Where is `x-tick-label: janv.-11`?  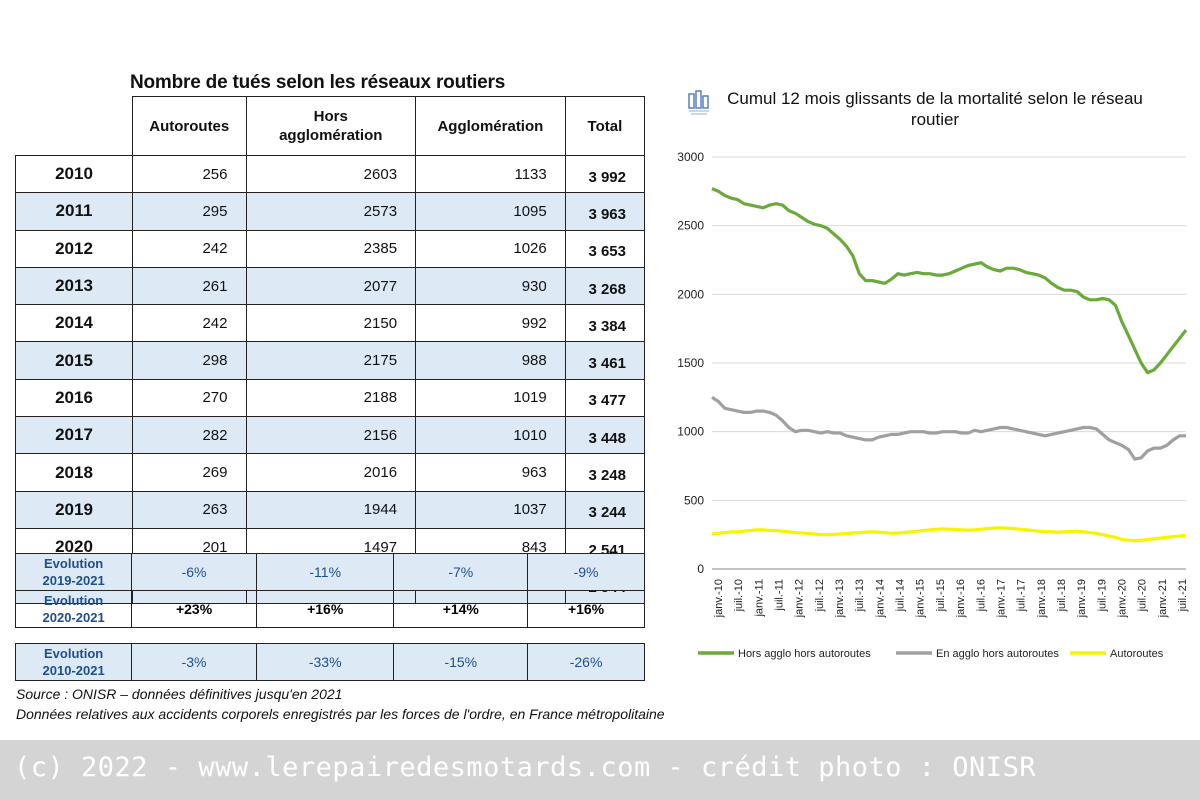 x-tick-label: janv.-11 is located at coordinates (759, 598).